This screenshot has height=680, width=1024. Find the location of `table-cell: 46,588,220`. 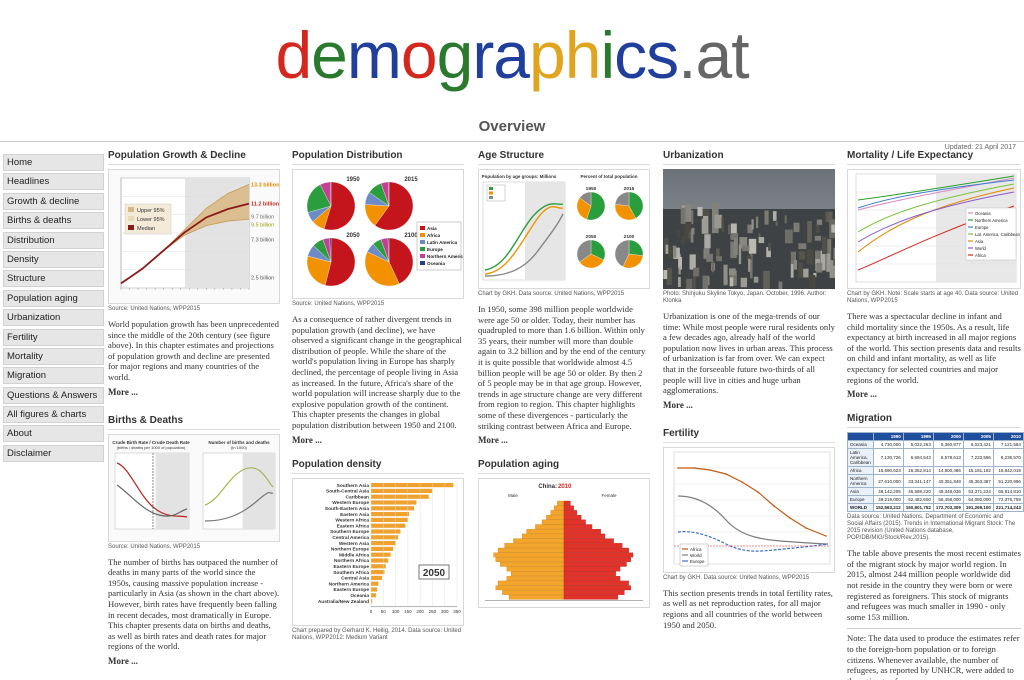

table-cell: 46,588,220 is located at coordinates (918, 492).